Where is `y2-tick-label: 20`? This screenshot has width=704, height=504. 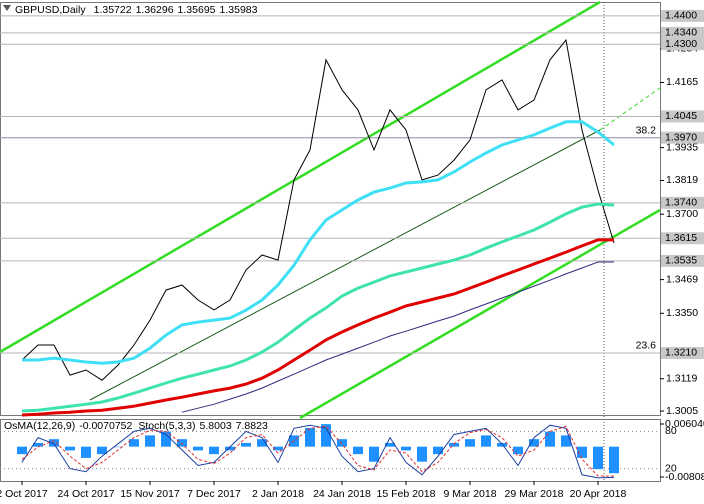
y2-tick-label: 20 is located at coordinates (671, 468).